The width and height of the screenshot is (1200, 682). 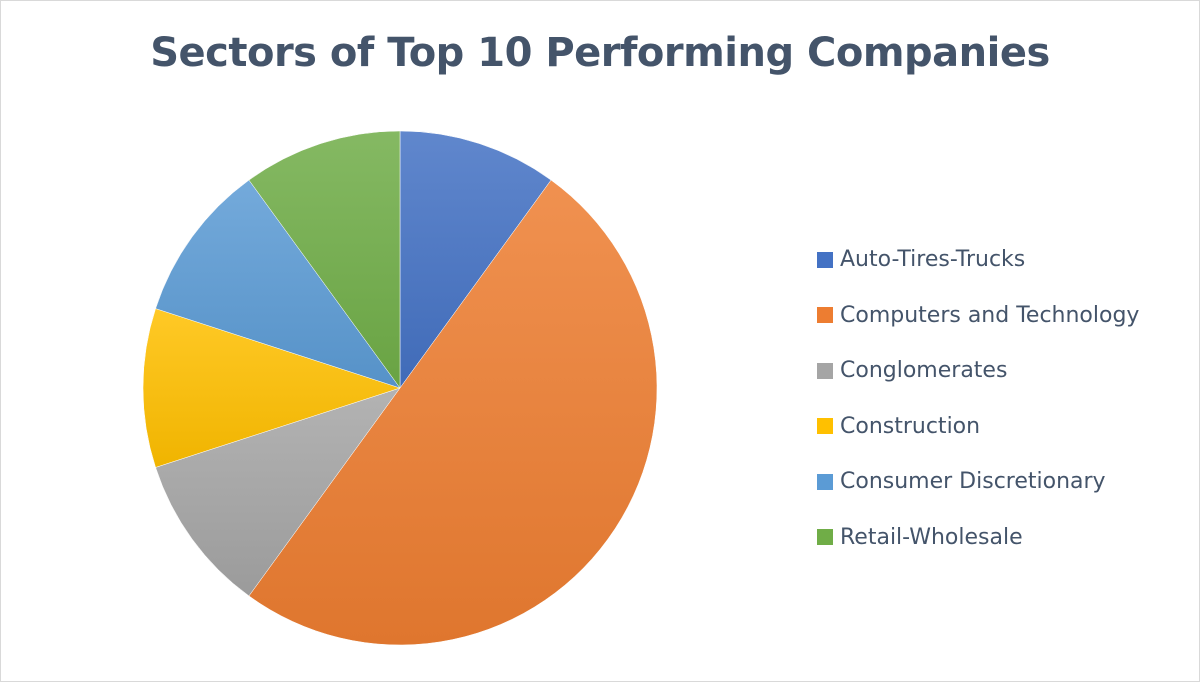 I want to click on chart-title: Sectors of Top 10 Performing Companies, so click(x=600, y=53).